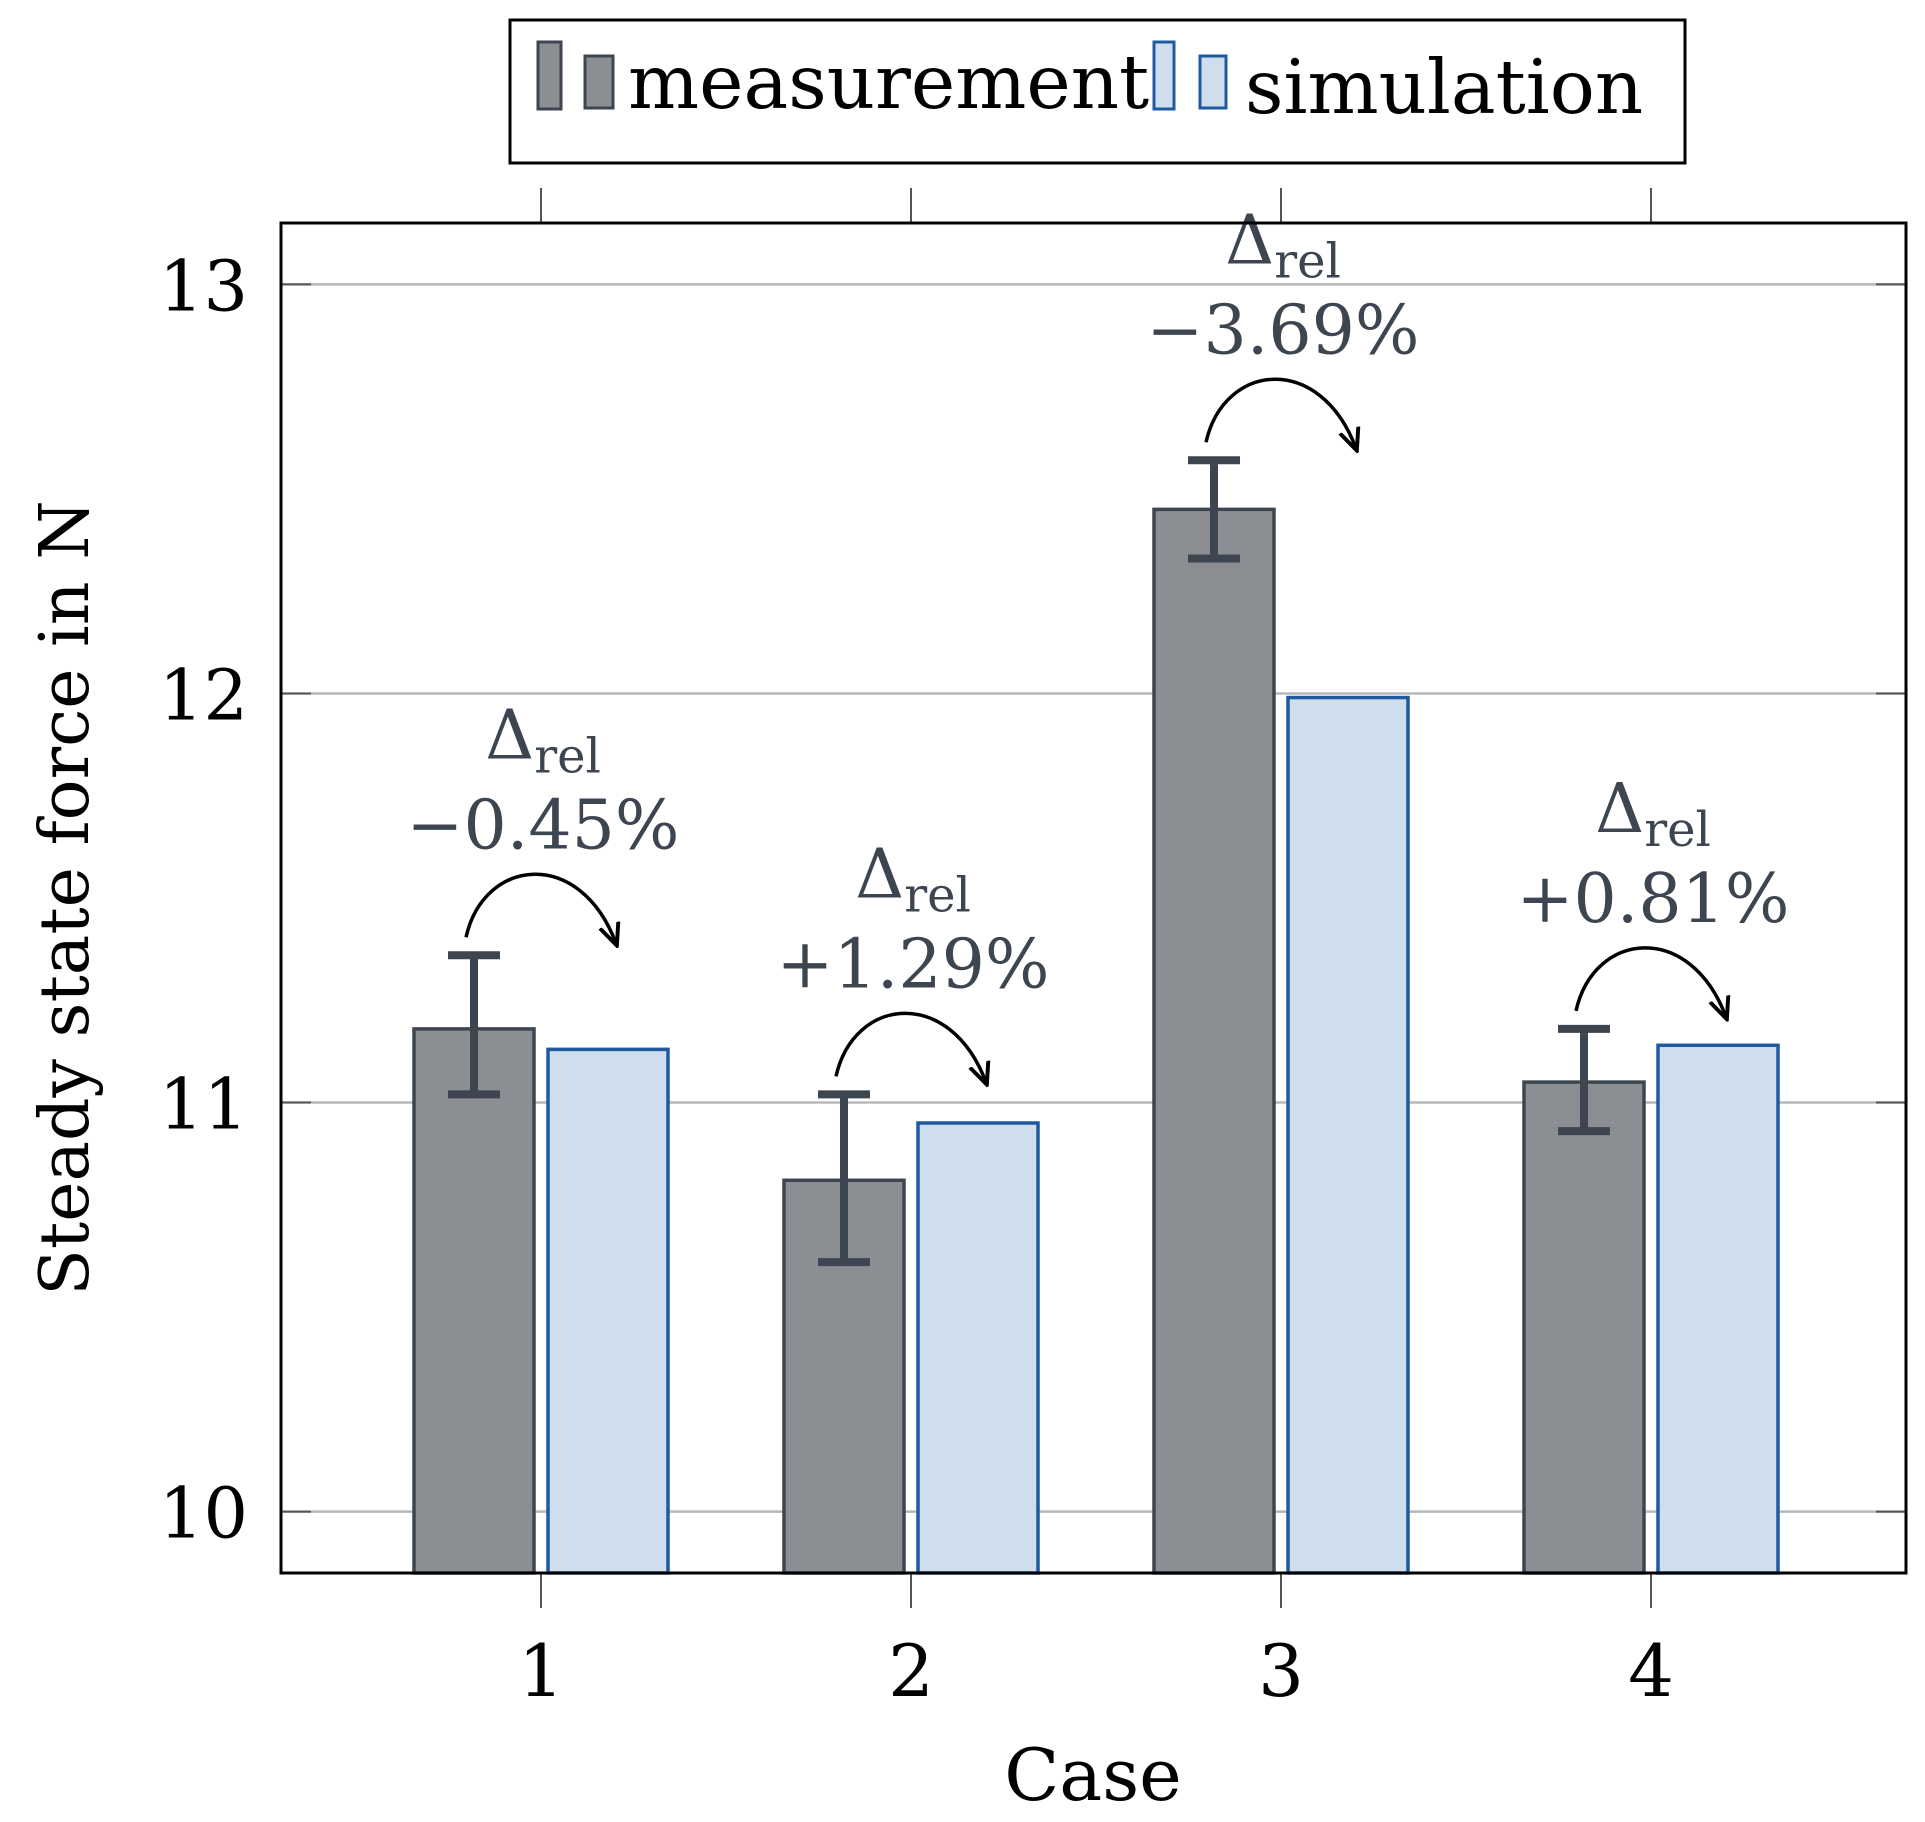  Describe the element at coordinates (203, 1514) in the screenshot. I see `y-tick-label: 10` at that location.